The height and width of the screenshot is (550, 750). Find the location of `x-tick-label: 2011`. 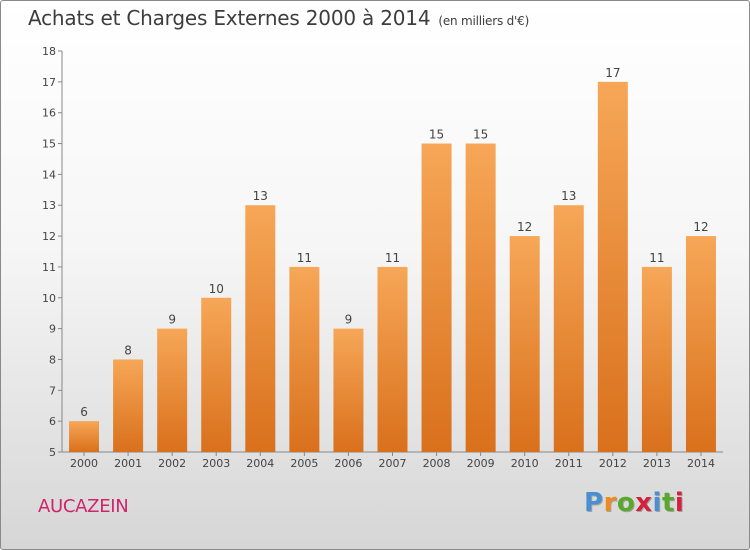

x-tick-label: 2011 is located at coordinates (569, 463).